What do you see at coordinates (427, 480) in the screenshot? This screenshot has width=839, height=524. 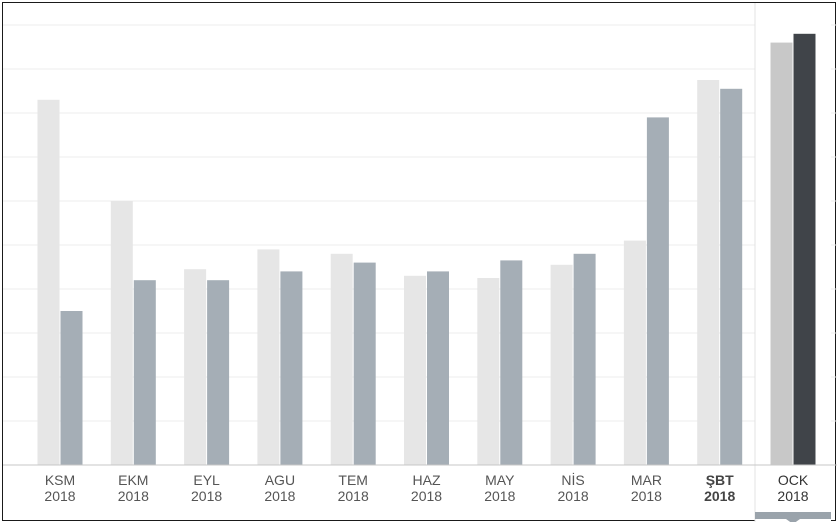 I see `x-tick-month-label: HAZ` at bounding box center [427, 480].